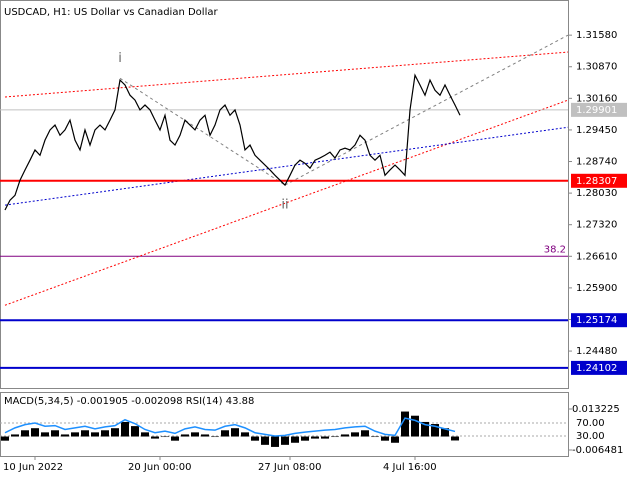 Image resolution: width=640 pixels, height=480 pixels. Describe the element at coordinates (596, 288) in the screenshot. I see `y-tick-label: 1.25900` at that location.